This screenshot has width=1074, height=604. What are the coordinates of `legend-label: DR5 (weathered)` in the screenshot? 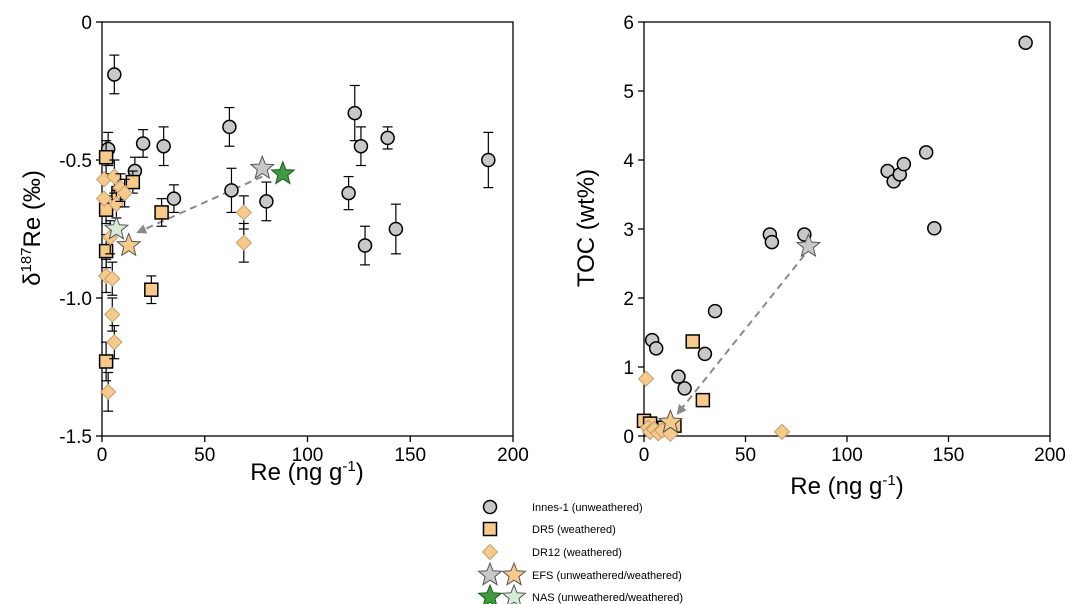 It's located at (574, 530).